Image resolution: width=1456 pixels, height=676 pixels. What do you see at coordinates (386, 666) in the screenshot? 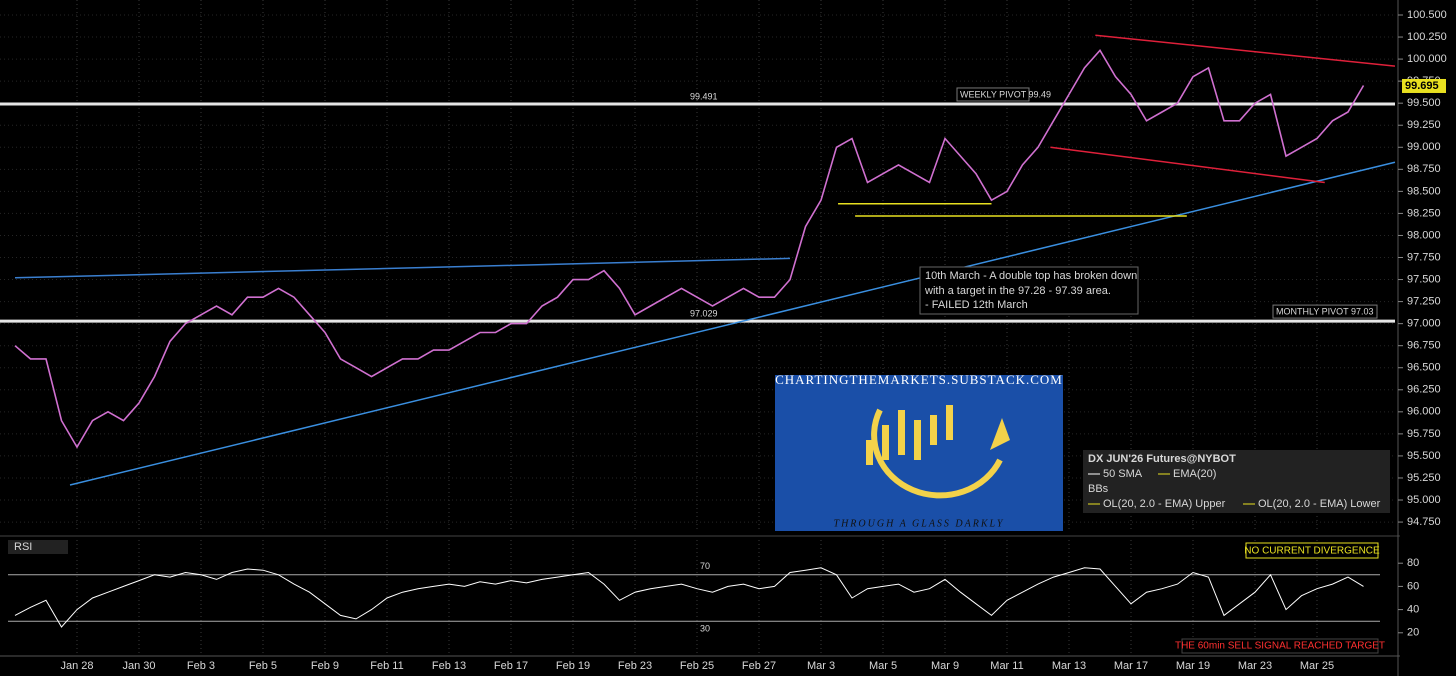
I see `x-tick-label: Feb 11` at bounding box center [386, 666].